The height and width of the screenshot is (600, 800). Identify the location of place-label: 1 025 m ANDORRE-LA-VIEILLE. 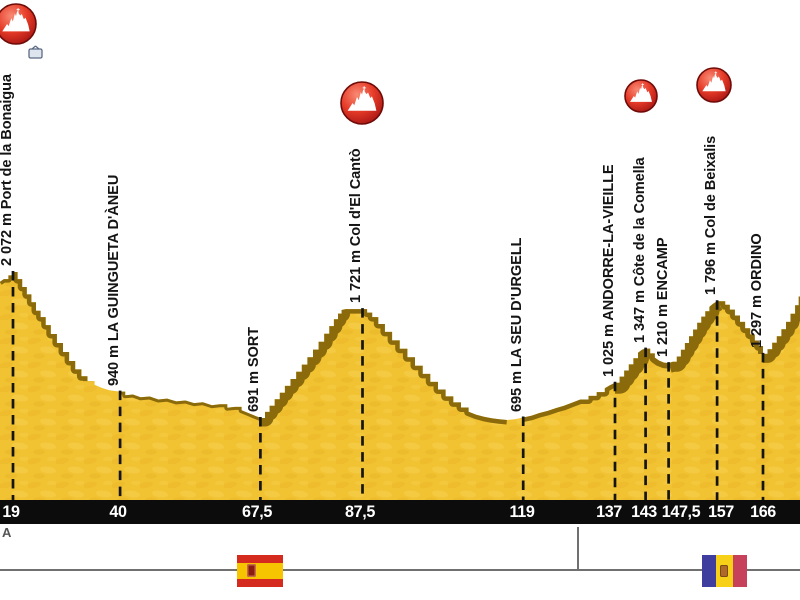
(609, 270).